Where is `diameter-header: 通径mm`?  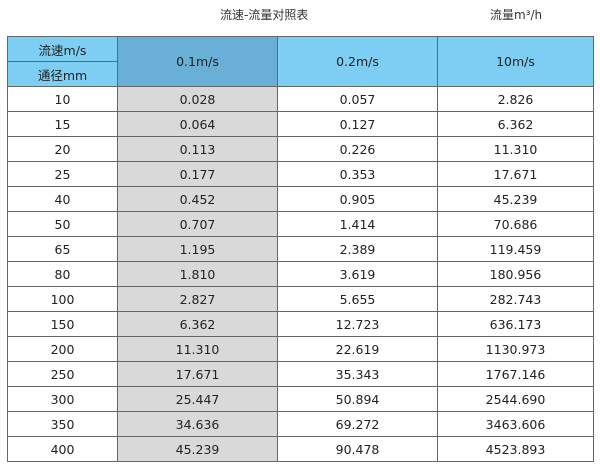 diameter-header: 通径mm is located at coordinates (62, 74).